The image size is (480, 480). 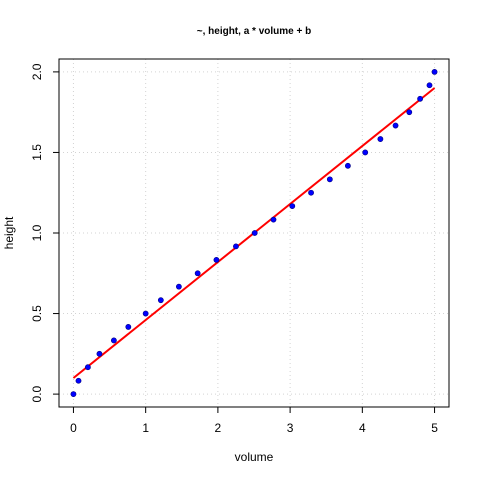 I want to click on y-tick-label-1: 0.5, so click(x=37, y=313).